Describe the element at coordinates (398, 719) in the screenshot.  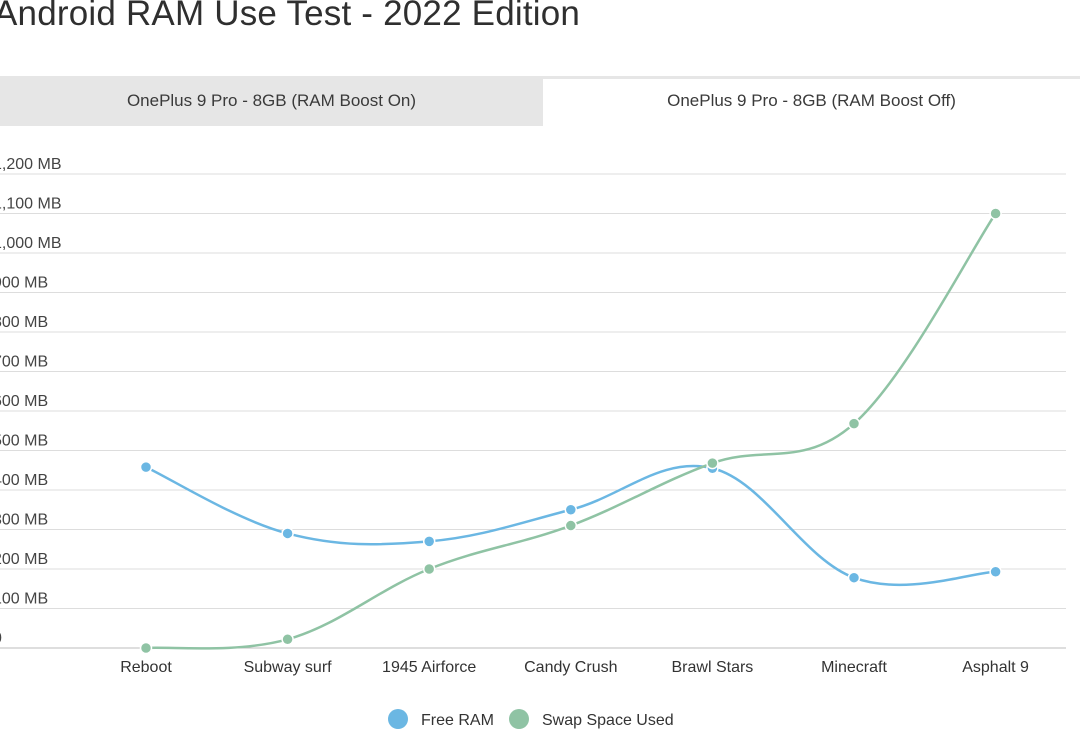
I see `legend-marker-free-ram` at that location.